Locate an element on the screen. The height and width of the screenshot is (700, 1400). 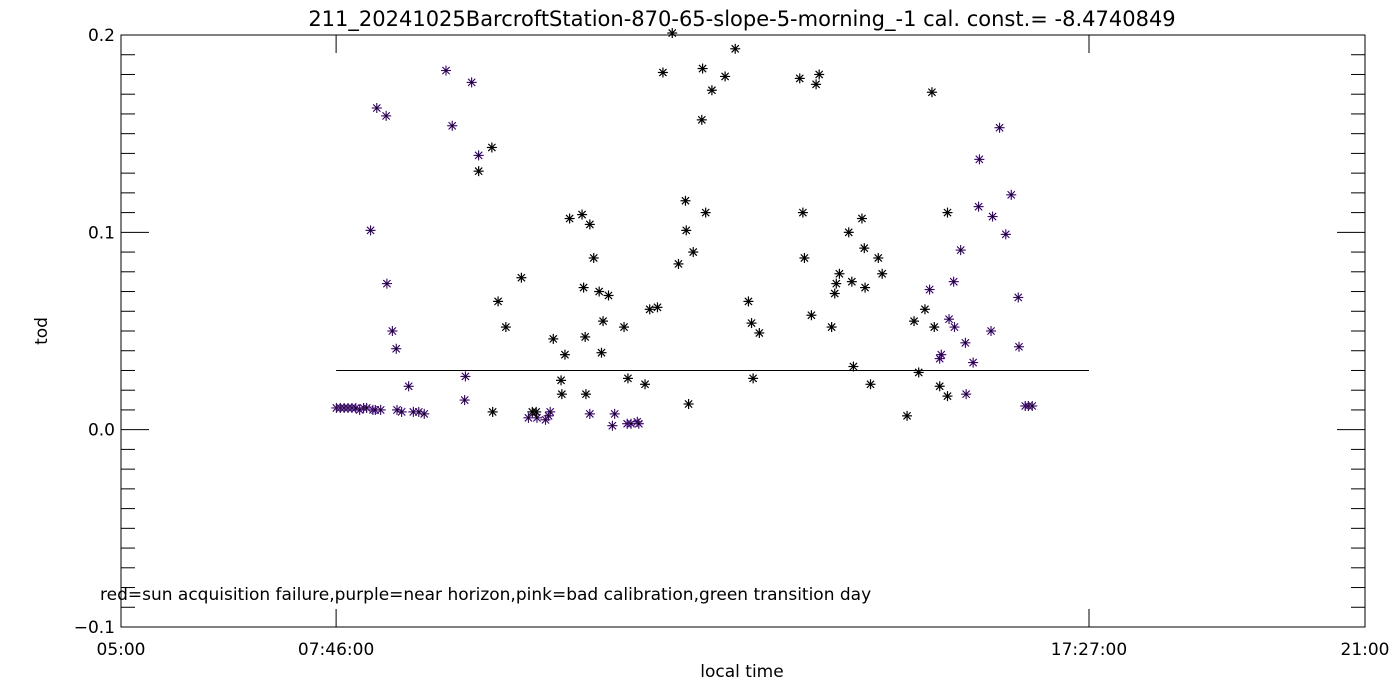
x-tick-label: 17:27:00 is located at coordinates (1089, 650).